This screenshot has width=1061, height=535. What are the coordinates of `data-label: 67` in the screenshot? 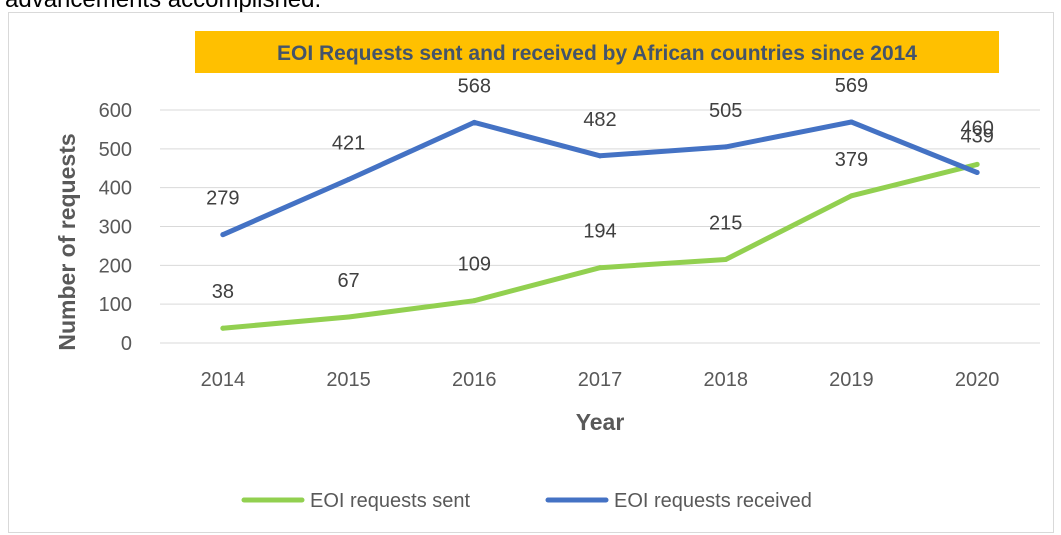 It's located at (348, 281).